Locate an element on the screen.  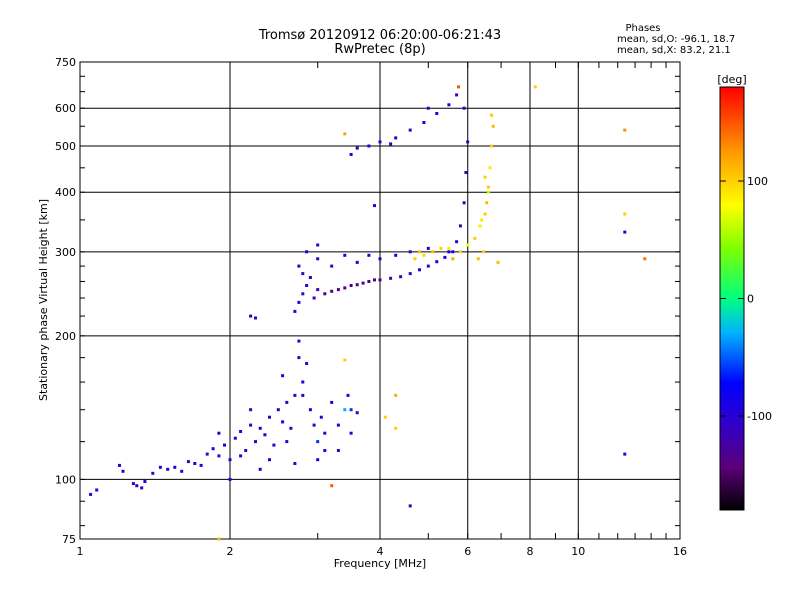
x-tick-label: 8 is located at coordinates (530, 551).